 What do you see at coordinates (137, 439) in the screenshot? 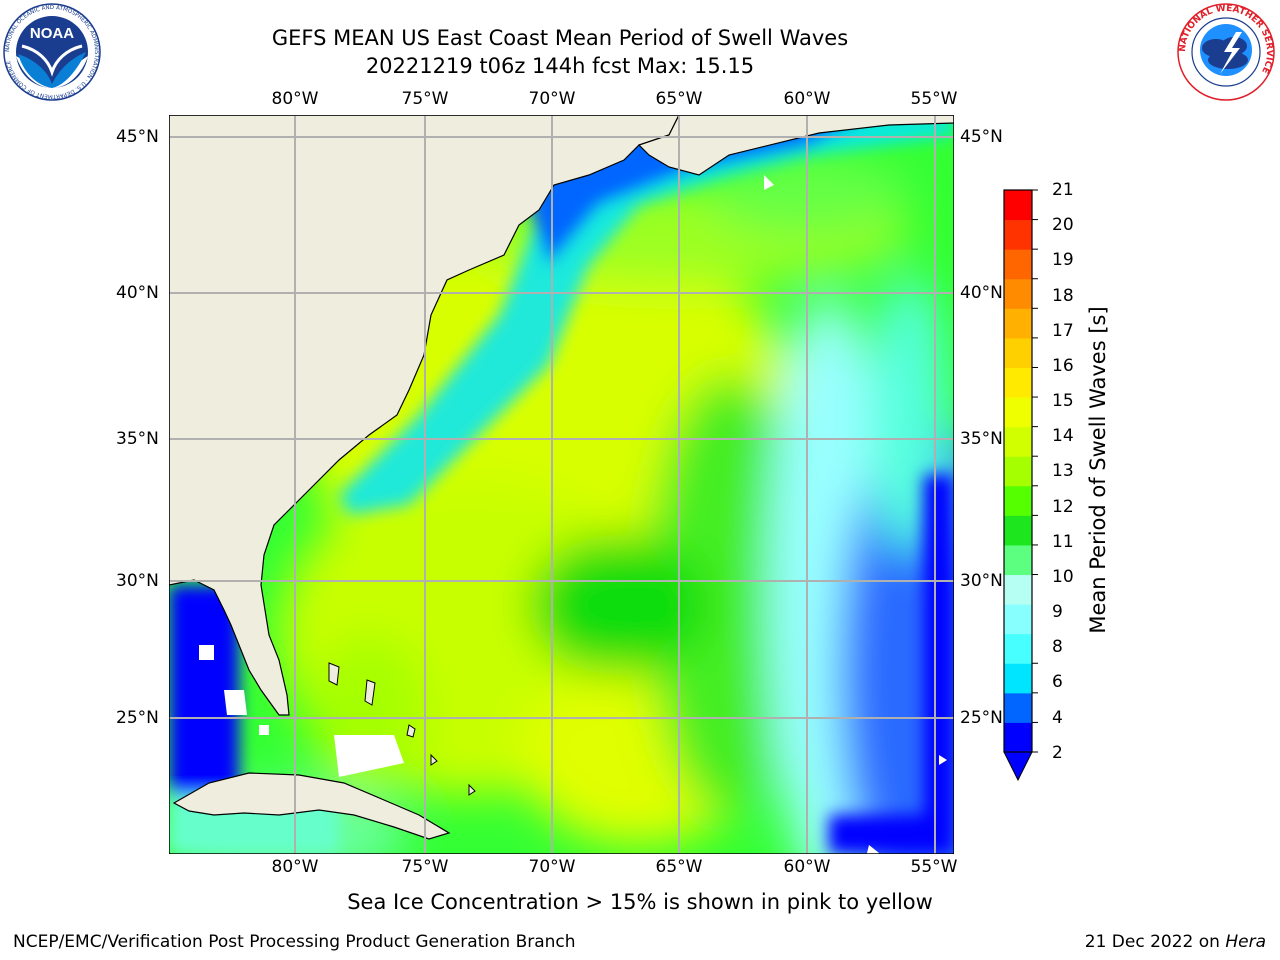
I see `lat-label-left: 35°N` at bounding box center [137, 439].